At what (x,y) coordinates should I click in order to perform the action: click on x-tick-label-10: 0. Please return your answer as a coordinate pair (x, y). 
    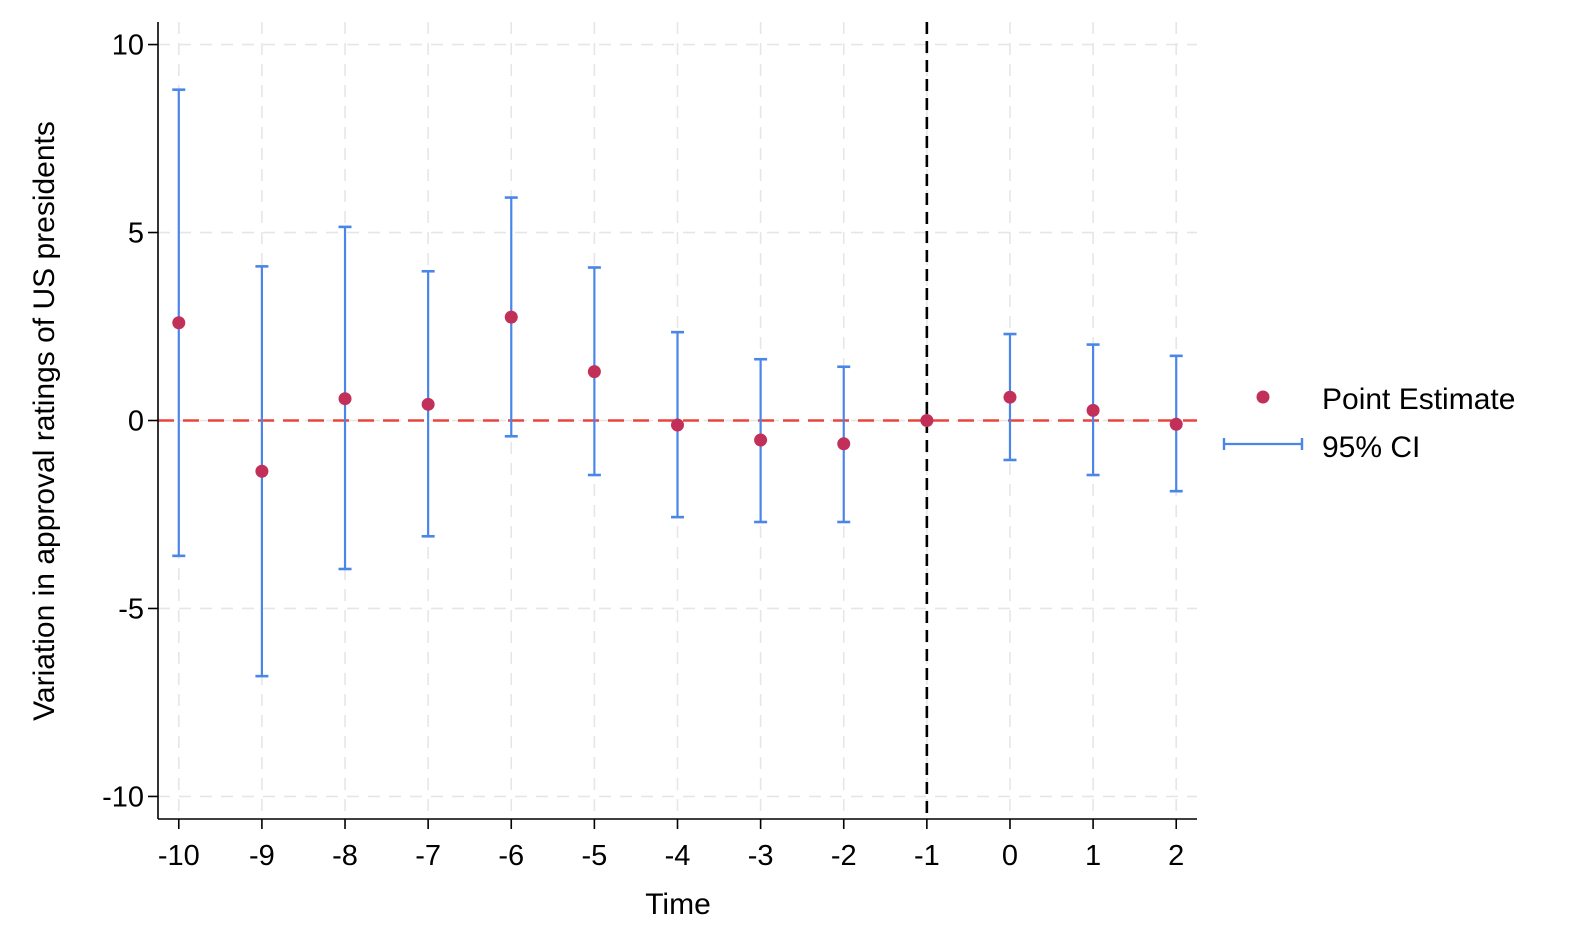
    Looking at the image, I should click on (1010, 856).